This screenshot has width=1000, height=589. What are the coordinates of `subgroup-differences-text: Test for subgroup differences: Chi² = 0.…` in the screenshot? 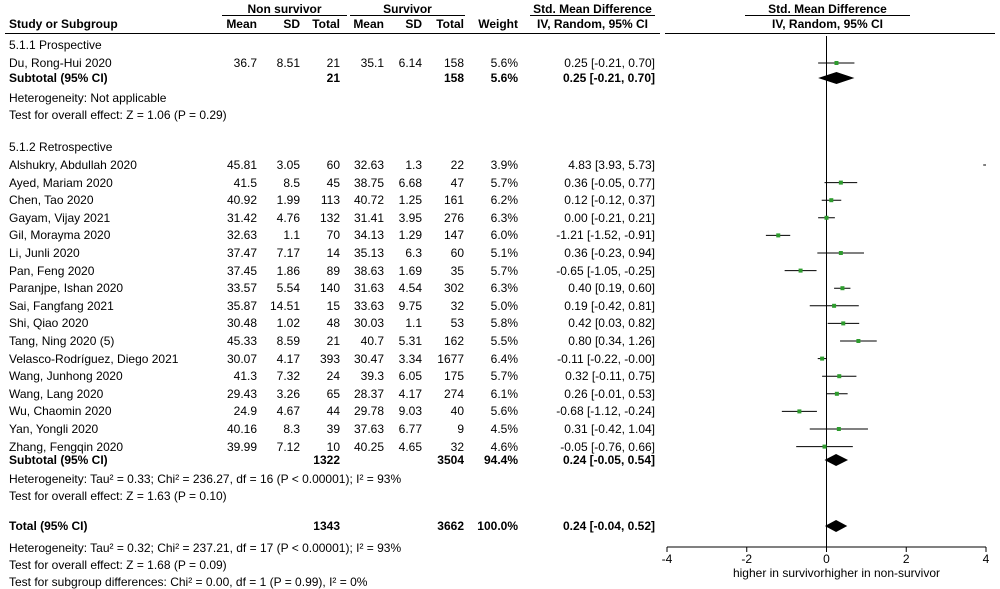 It's located at (188, 582).